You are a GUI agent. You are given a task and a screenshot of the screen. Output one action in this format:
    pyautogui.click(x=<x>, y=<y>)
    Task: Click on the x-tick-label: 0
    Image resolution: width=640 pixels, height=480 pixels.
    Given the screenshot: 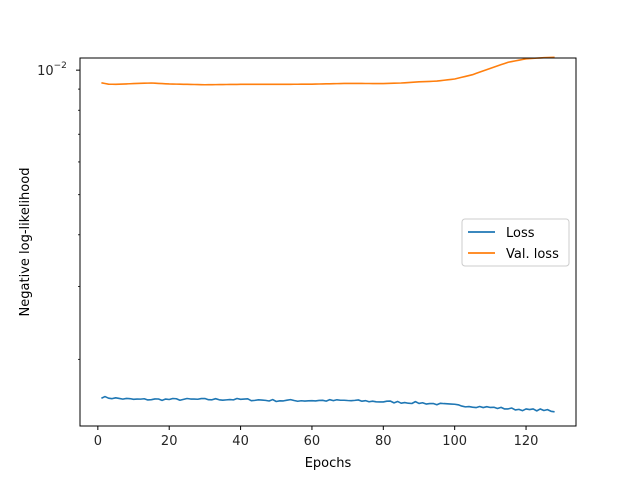 What is the action you would take?
    pyautogui.click(x=98, y=441)
    